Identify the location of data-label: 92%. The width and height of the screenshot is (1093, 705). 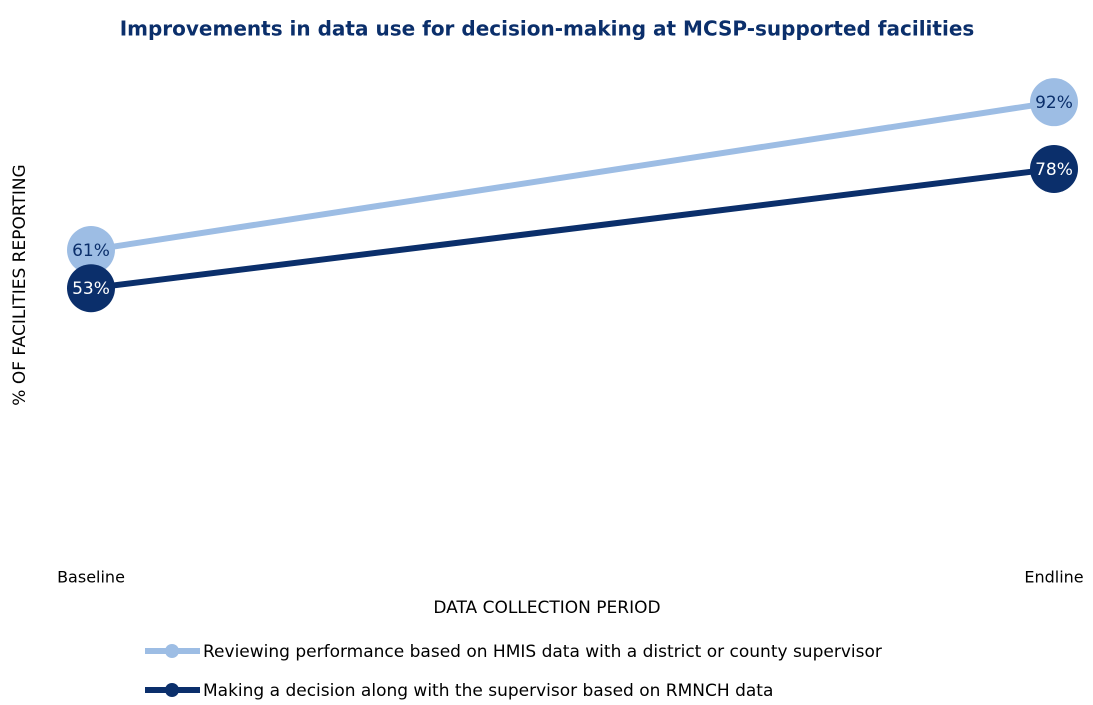
(1054, 103).